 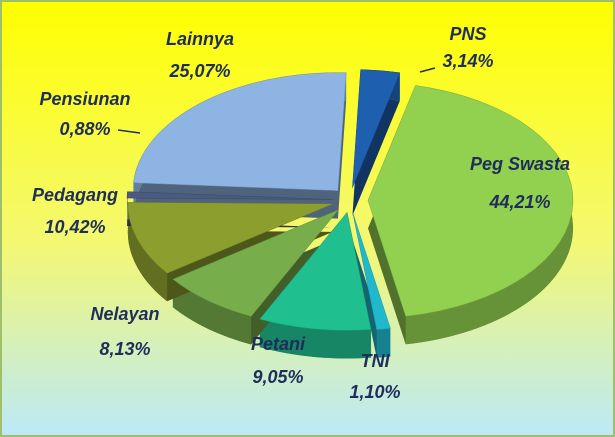 What do you see at coordinates (84, 129) in the screenshot?
I see `value-label: 0,88%` at bounding box center [84, 129].